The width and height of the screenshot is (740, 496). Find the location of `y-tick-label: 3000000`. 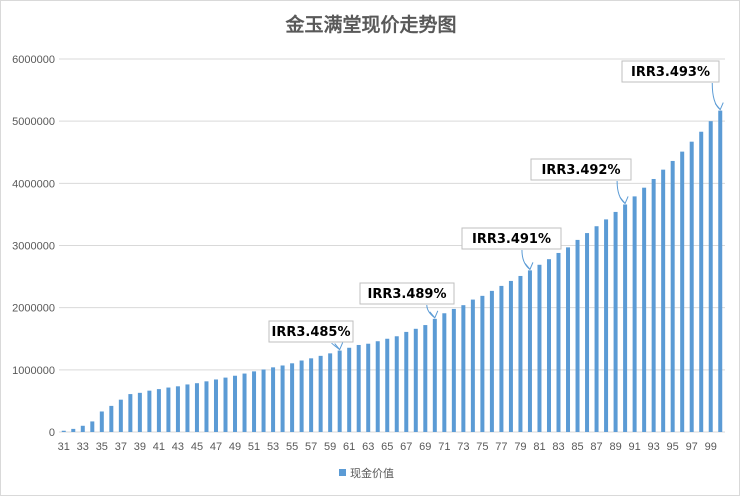

y-tick-label: 3000000 is located at coordinates (33, 247).